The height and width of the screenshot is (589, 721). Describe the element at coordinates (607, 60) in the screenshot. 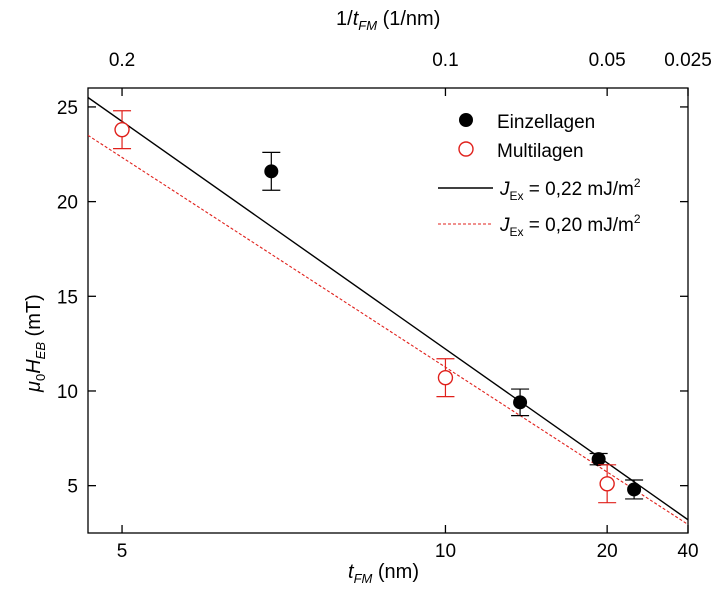

I see `x2-tick-label-2: 0.05` at that location.